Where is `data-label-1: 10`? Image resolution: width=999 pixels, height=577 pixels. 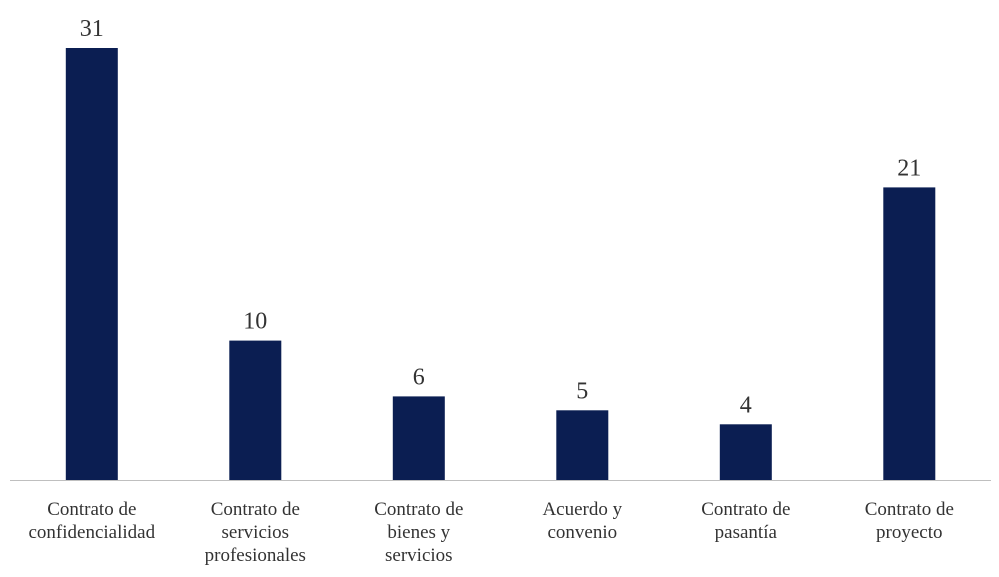
data-label-1: 10 is located at coordinates (255, 322).